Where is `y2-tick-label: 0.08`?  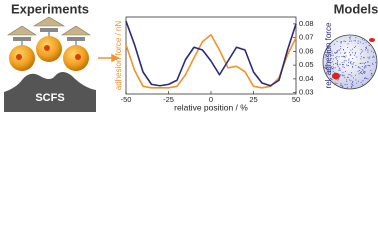
y2-tick-label: 0.08 is located at coordinates (306, 23).